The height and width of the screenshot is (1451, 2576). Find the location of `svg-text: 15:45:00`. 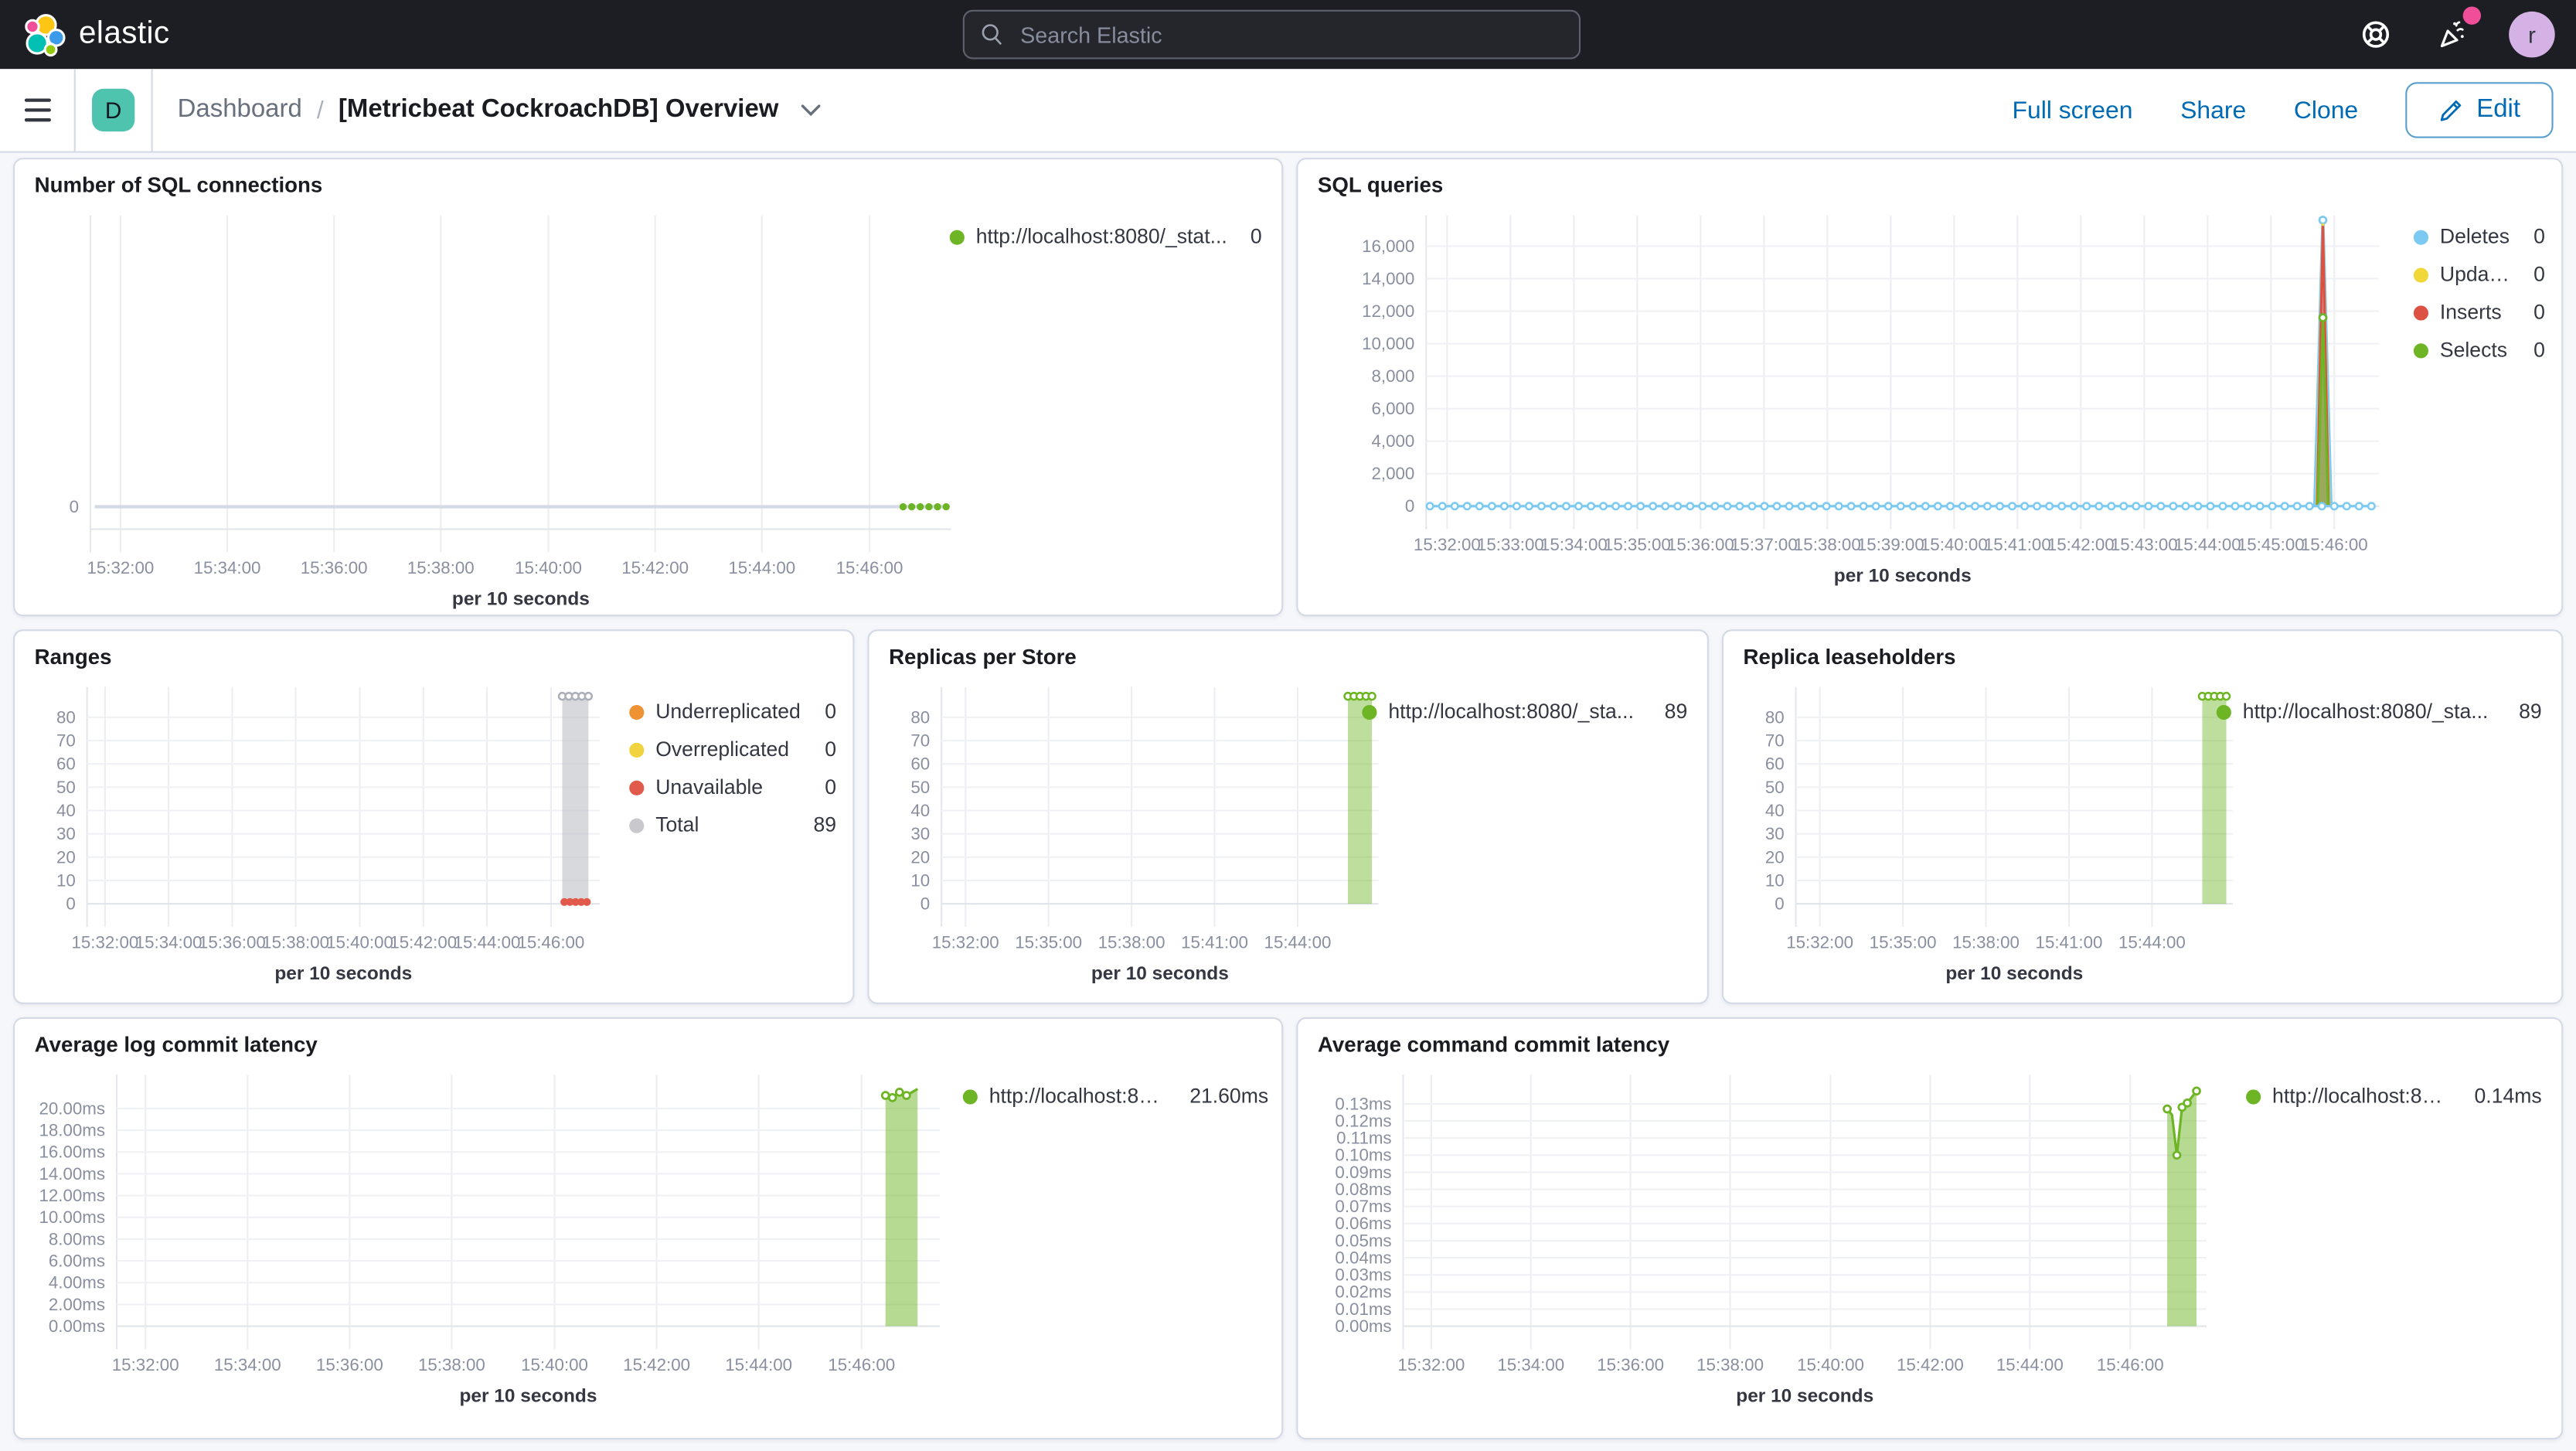

svg-text: 15:45:00 is located at coordinates (2271, 544).